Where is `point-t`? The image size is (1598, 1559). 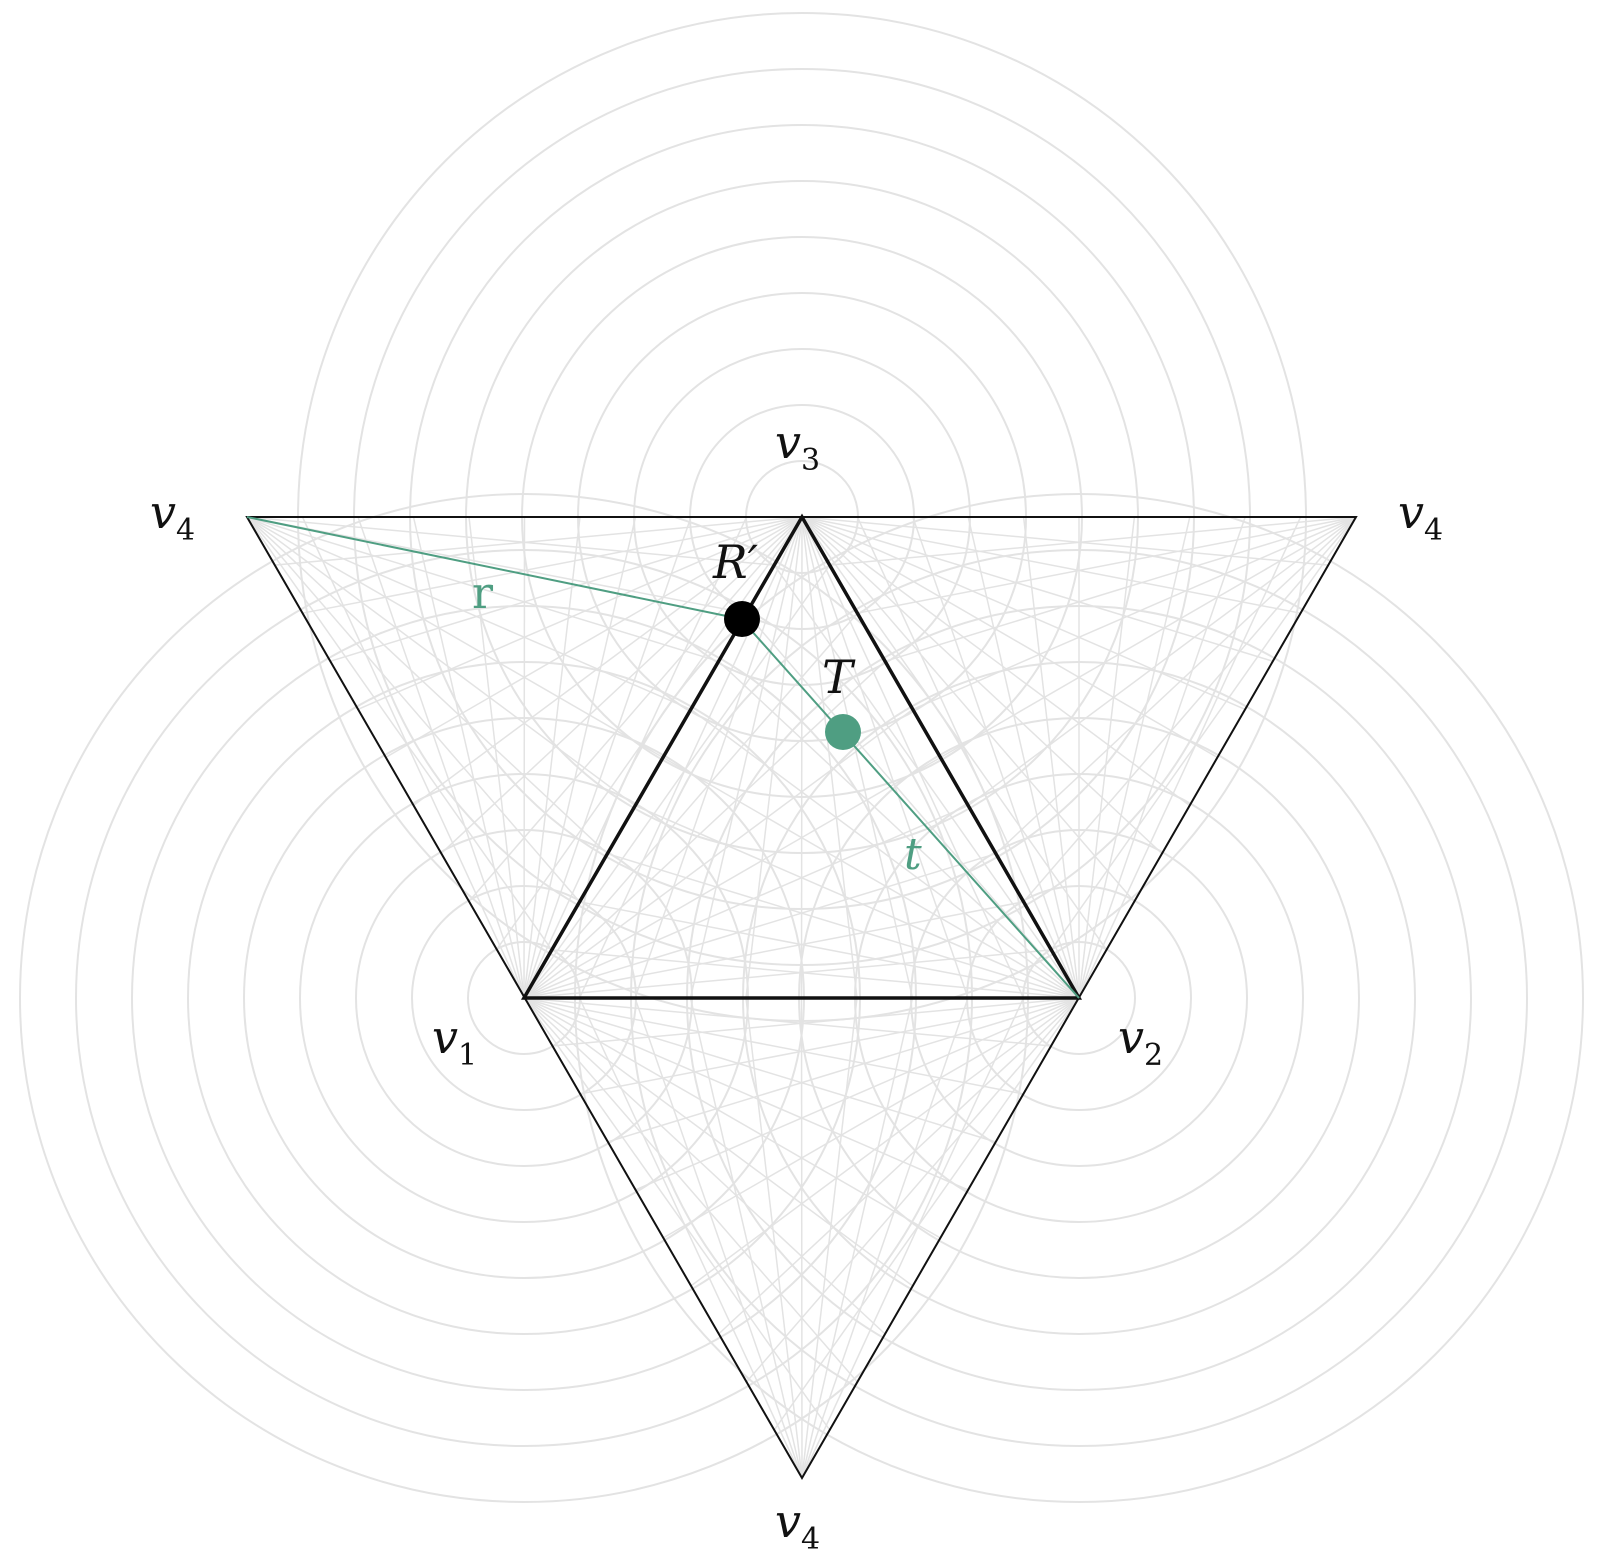 point-t is located at coordinates (843, 732).